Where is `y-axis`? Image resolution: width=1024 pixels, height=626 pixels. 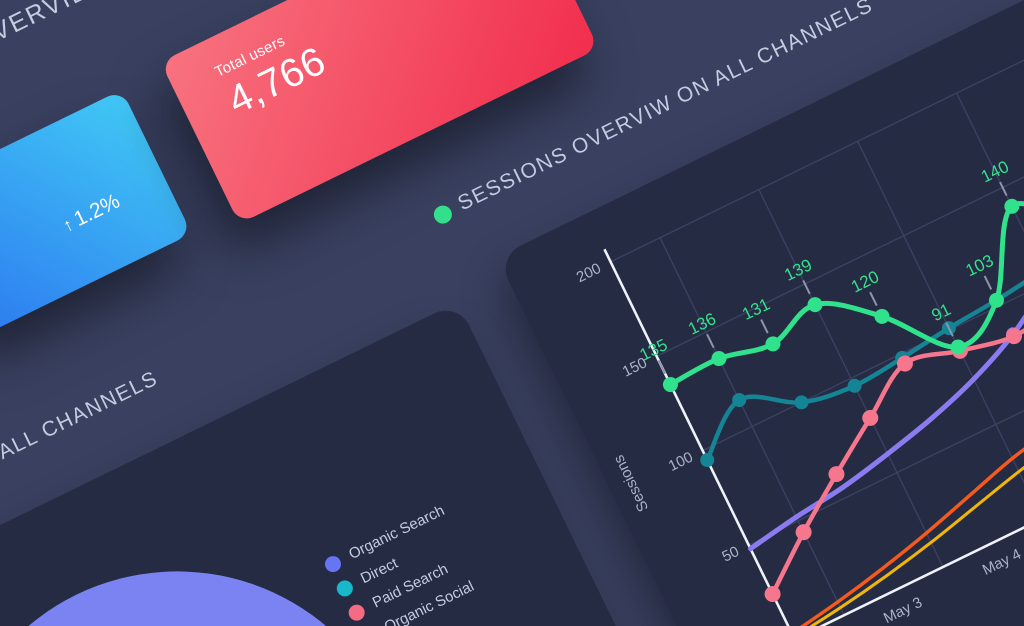 y-axis is located at coordinates (699, 437).